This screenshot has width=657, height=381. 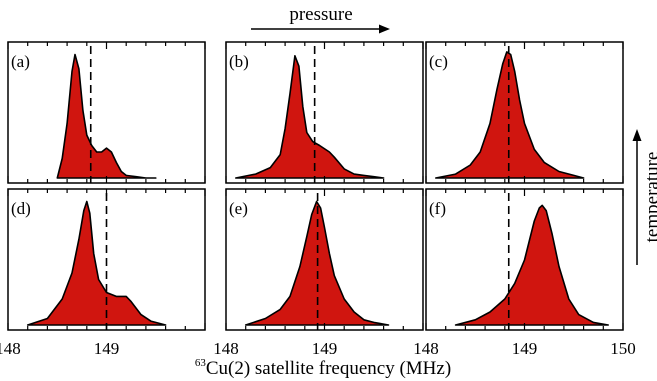 I want to click on pressure-arrow: pressure, so click(x=320, y=19).